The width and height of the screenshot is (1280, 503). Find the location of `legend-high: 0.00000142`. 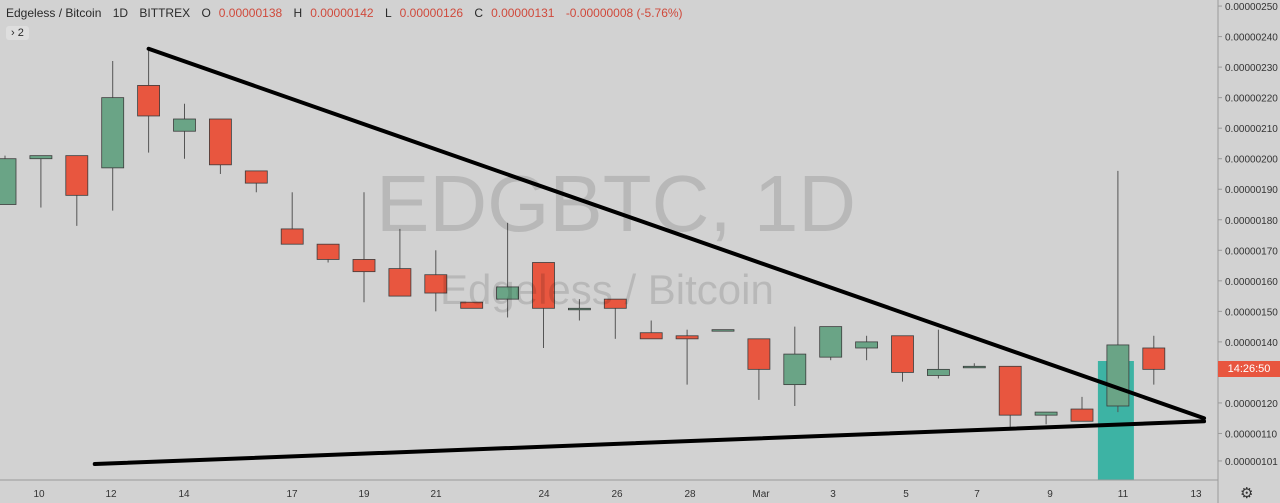

legend-high: 0.00000142 is located at coordinates (342, 13).